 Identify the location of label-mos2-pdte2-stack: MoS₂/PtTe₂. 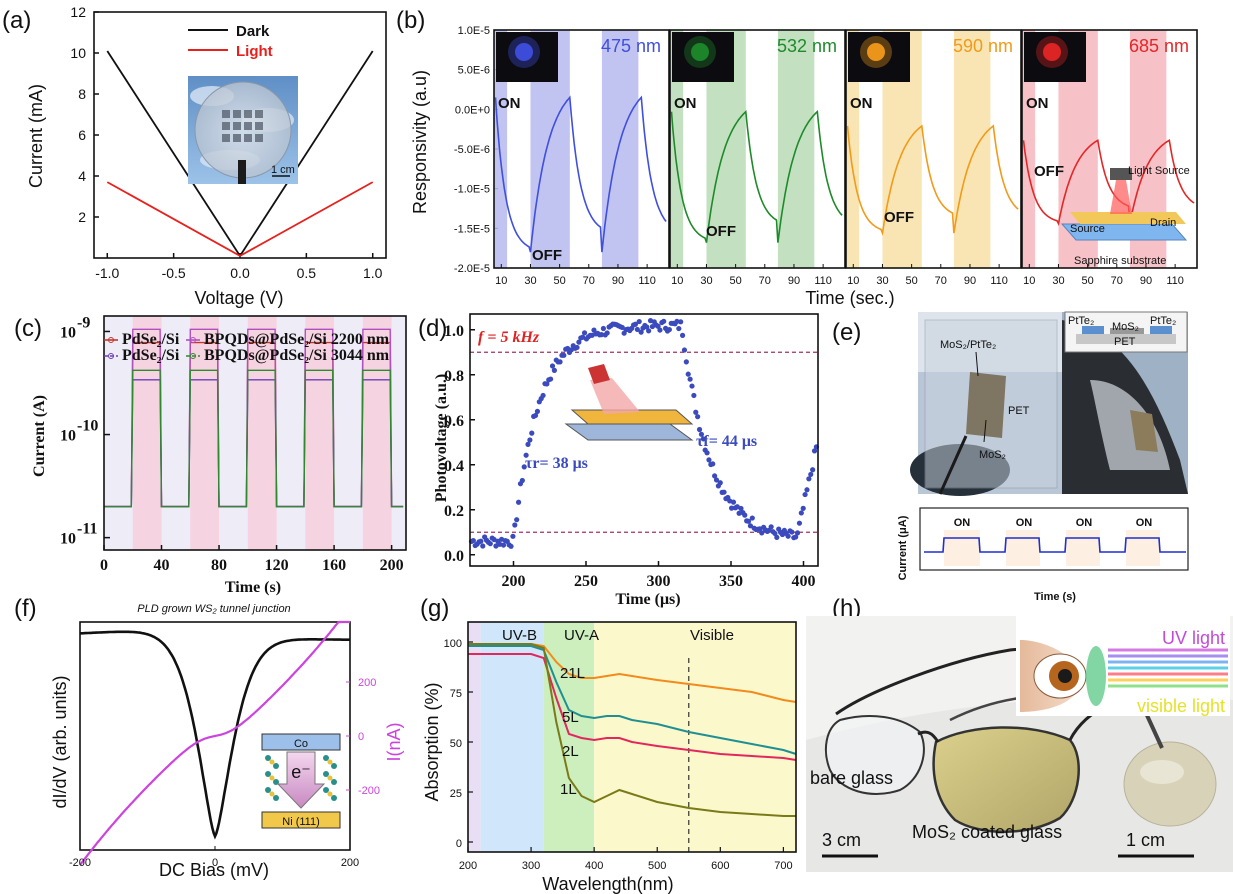
(968, 345).